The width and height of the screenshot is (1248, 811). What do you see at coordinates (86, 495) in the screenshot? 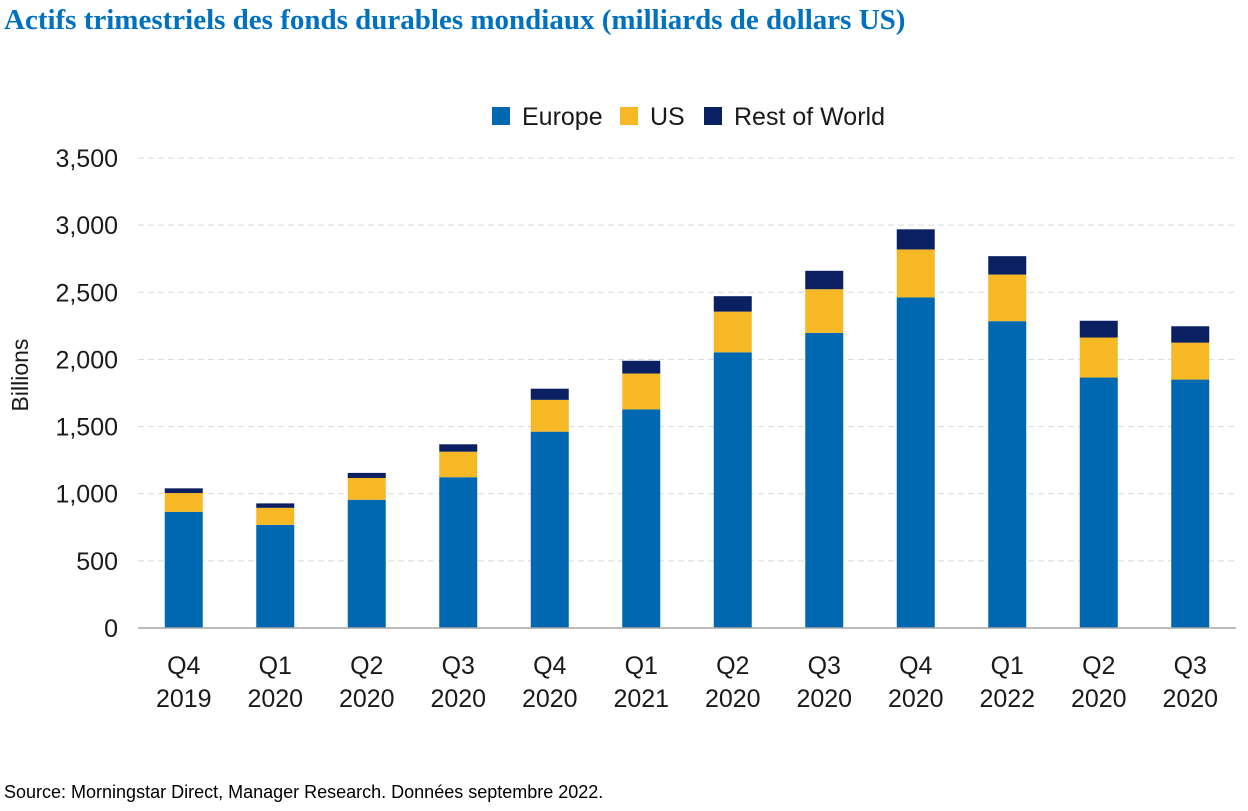
I see `y-tick-label: 1,000` at bounding box center [86, 495].